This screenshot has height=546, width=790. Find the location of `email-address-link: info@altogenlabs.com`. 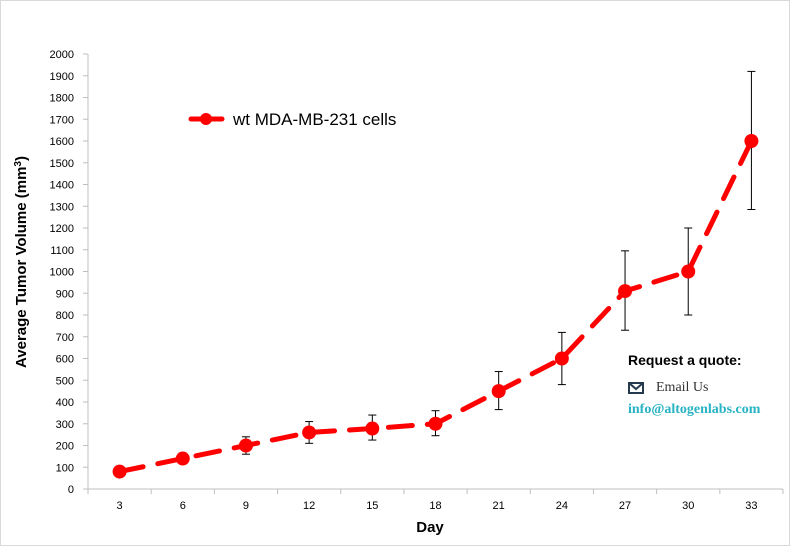

email-address-link: info@altogenlabs.com is located at coordinates (694, 409).